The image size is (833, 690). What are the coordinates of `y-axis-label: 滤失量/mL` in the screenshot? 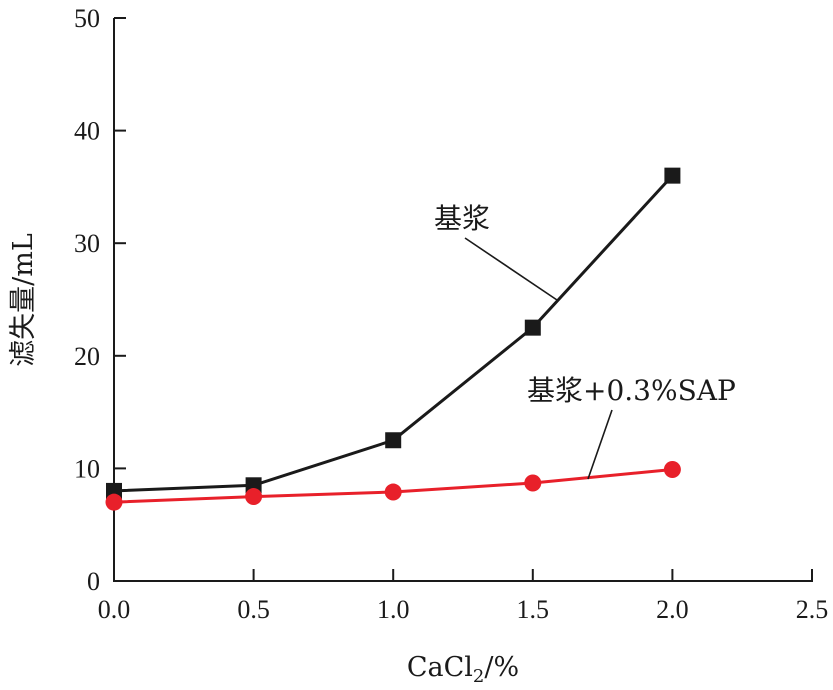 It's located at (23, 300).